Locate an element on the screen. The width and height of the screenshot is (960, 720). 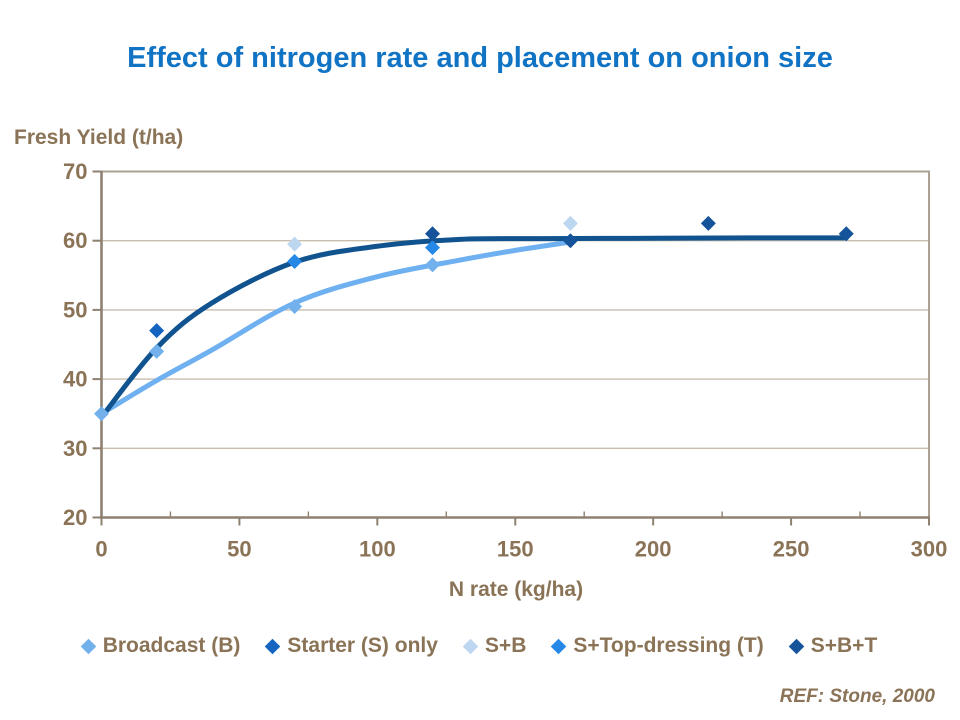
legend-label: S+B is located at coordinates (505, 645).